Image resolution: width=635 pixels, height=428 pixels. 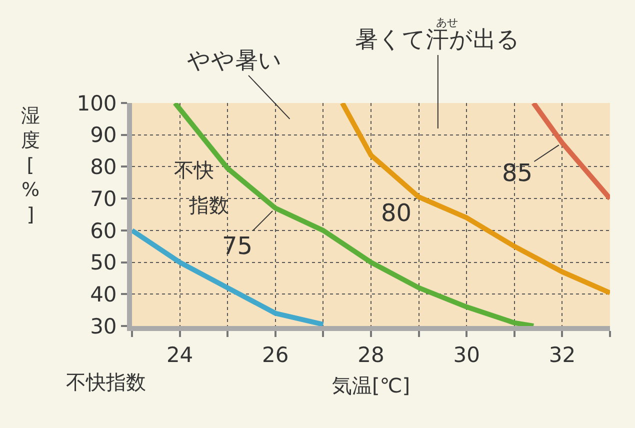 What do you see at coordinates (562, 355) in the screenshot?
I see `x-tick-label: 32` at bounding box center [562, 355].